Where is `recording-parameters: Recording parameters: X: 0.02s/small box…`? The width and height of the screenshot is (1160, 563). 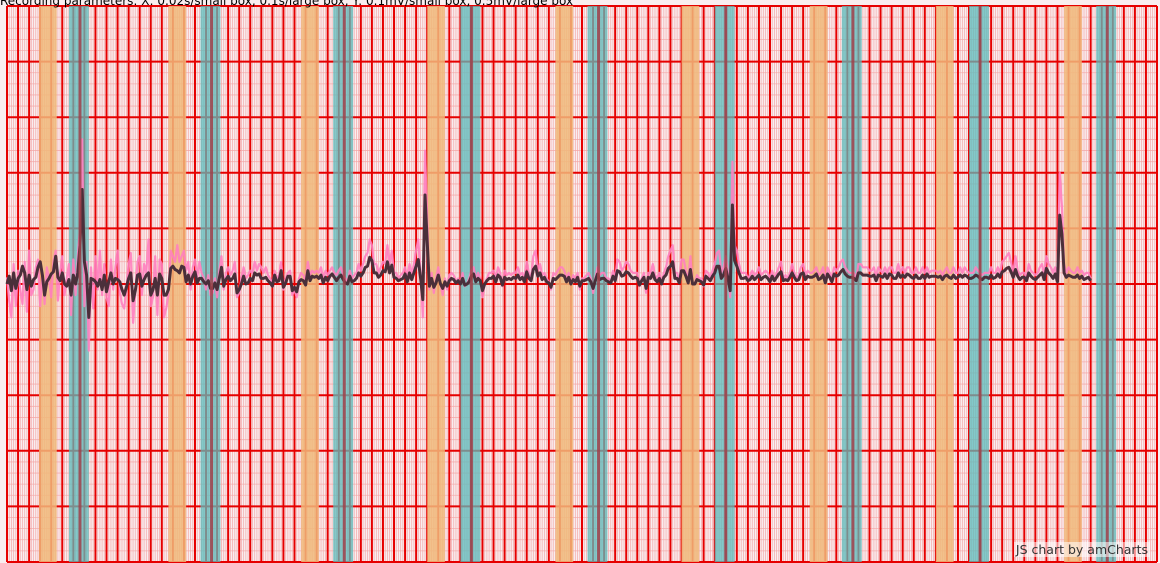 recording-parameters: Recording parameters: X: 0.02s/small box… is located at coordinates (287, 4).